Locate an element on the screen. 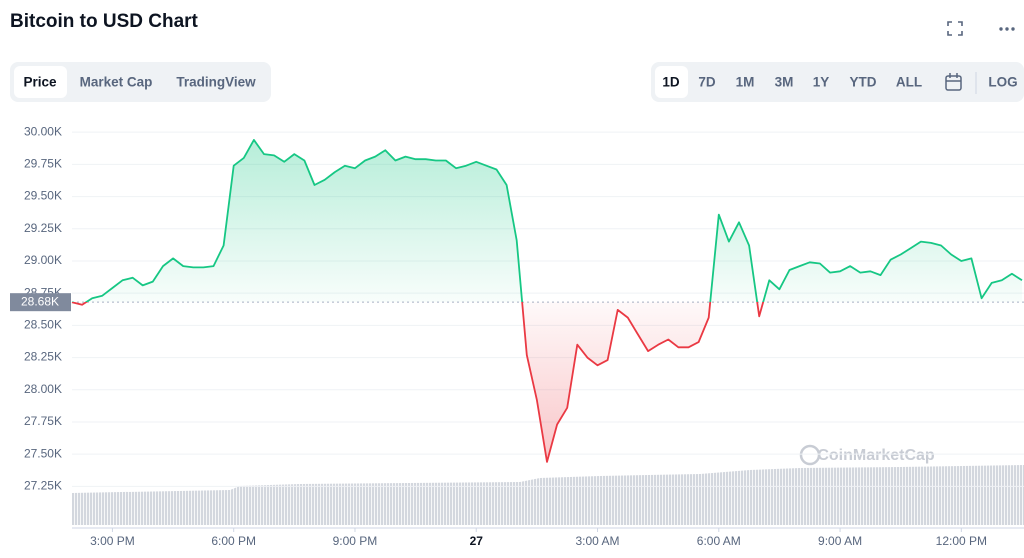 The width and height of the screenshot is (1024, 558). tab-group is located at coordinates (140, 82).